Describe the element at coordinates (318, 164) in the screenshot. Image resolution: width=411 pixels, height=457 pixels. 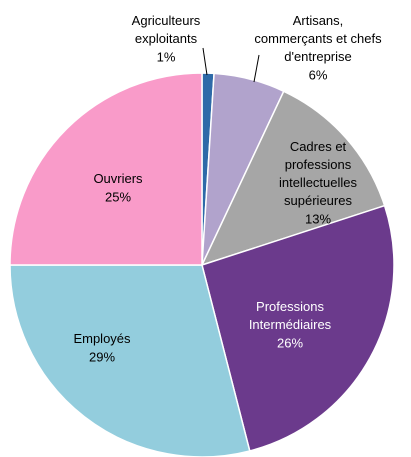
I see `label-line: professions` at that location.